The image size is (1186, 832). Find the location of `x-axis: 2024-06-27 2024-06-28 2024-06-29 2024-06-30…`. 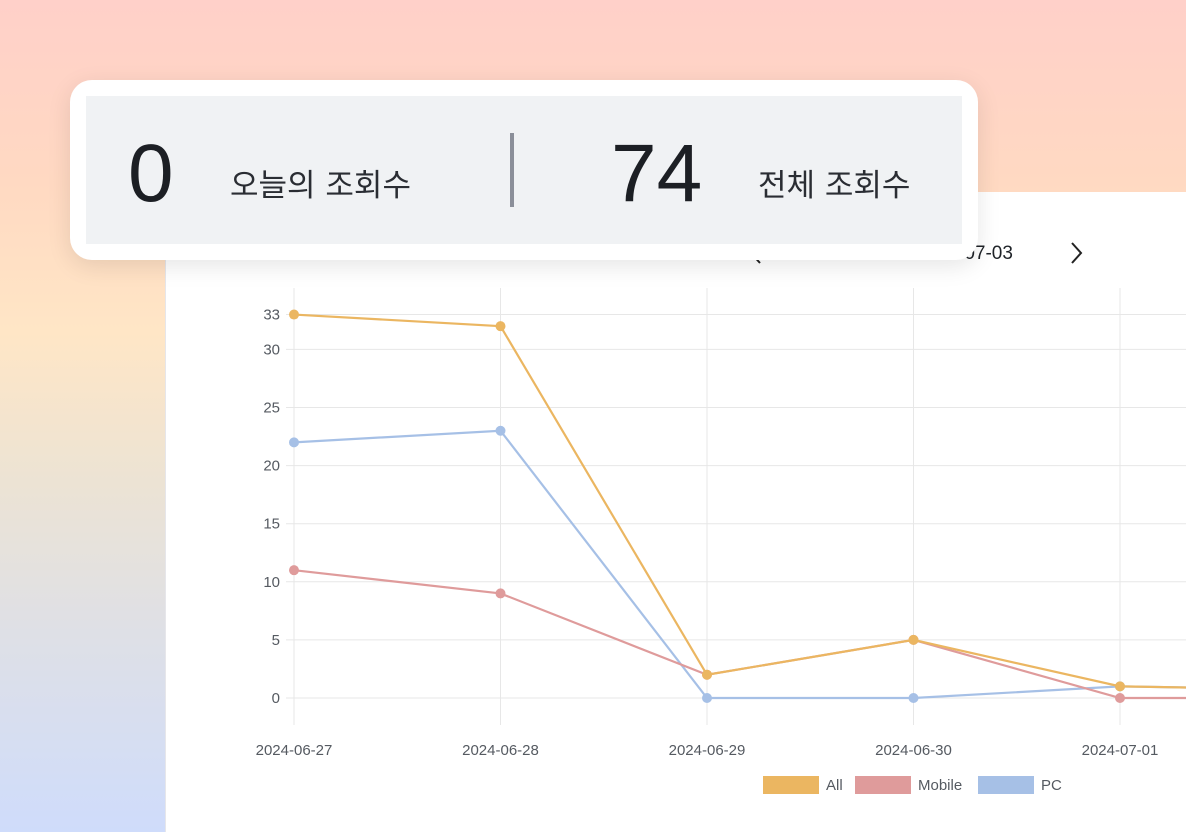

x-axis: 2024-06-27 2024-06-28 2024-06-29 2024-06-30… is located at coordinates (707, 750).